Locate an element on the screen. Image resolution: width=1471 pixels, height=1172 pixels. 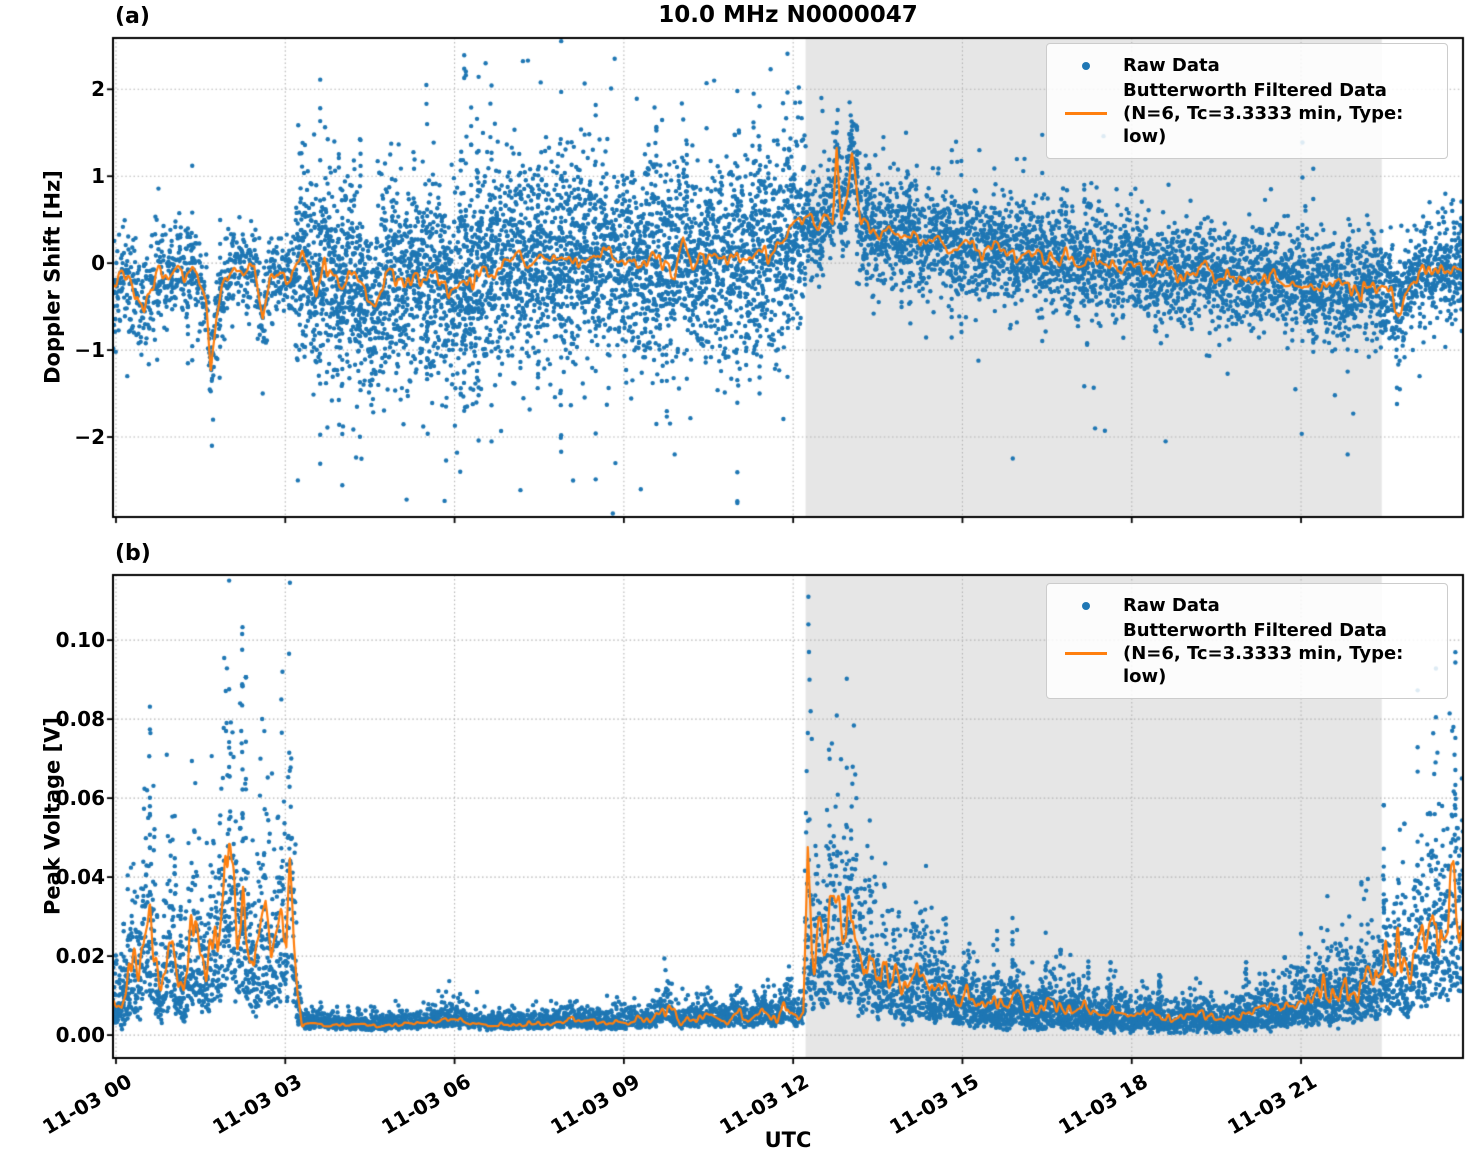
y-tick-label: 0.02 is located at coordinates (80, 956).